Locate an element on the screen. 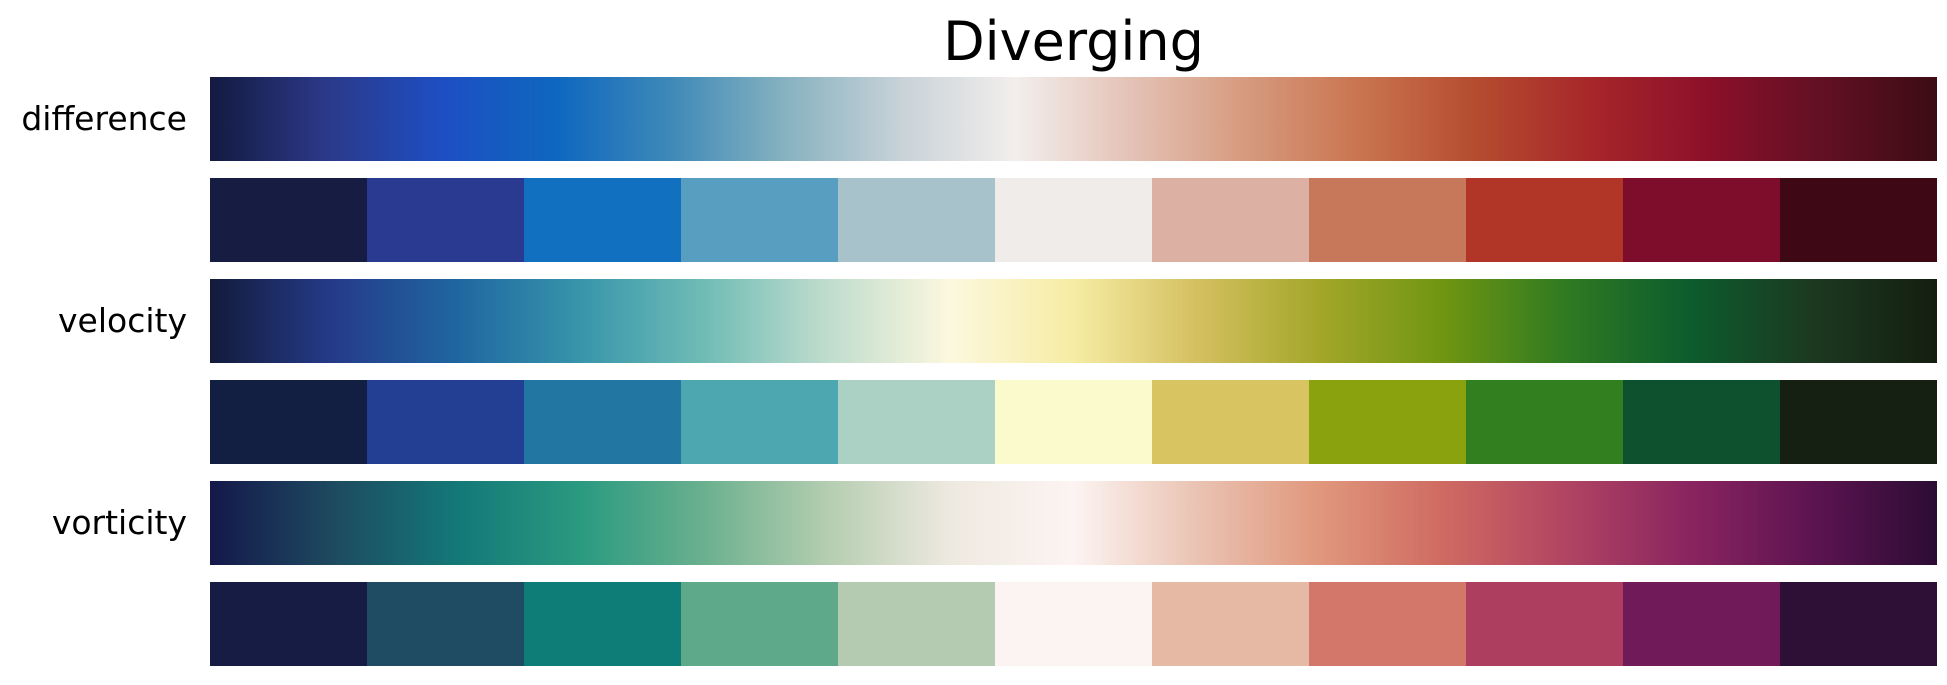 Image resolution: width=1947 pixels, height=685 pixels. colormap-label-velocity: velocity is located at coordinates (122, 320).